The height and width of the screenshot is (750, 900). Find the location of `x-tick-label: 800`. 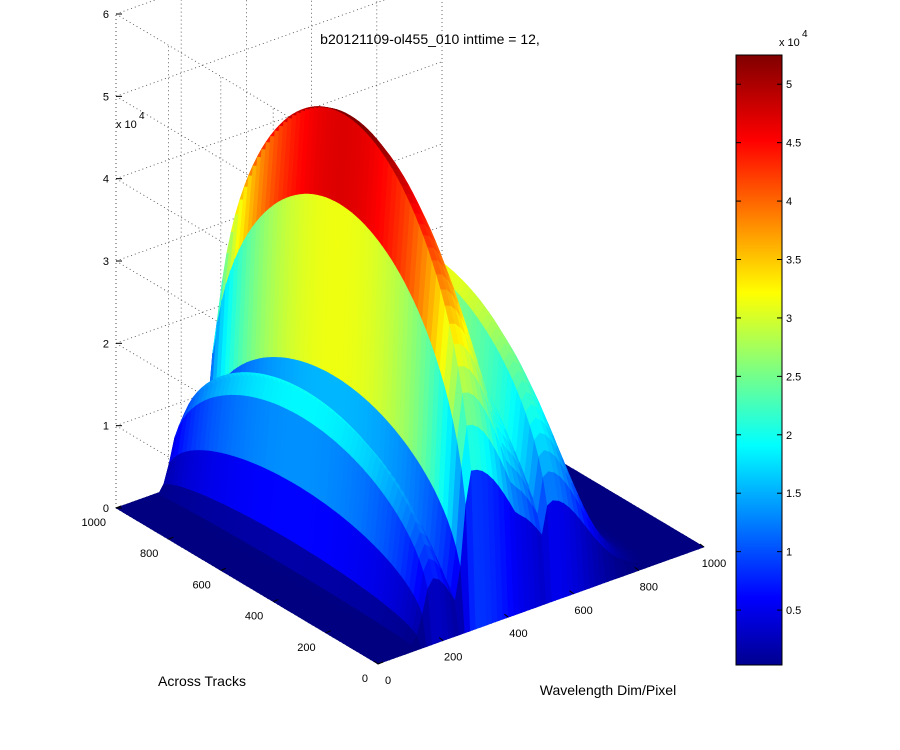

x-tick-label: 800 is located at coordinates (649, 587).